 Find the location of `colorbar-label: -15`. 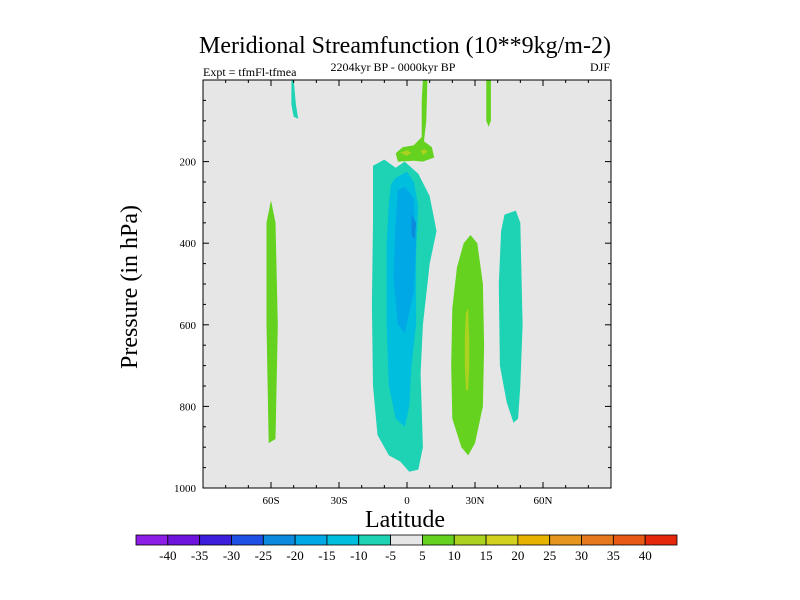

colorbar-label: -15 is located at coordinates (326, 555).